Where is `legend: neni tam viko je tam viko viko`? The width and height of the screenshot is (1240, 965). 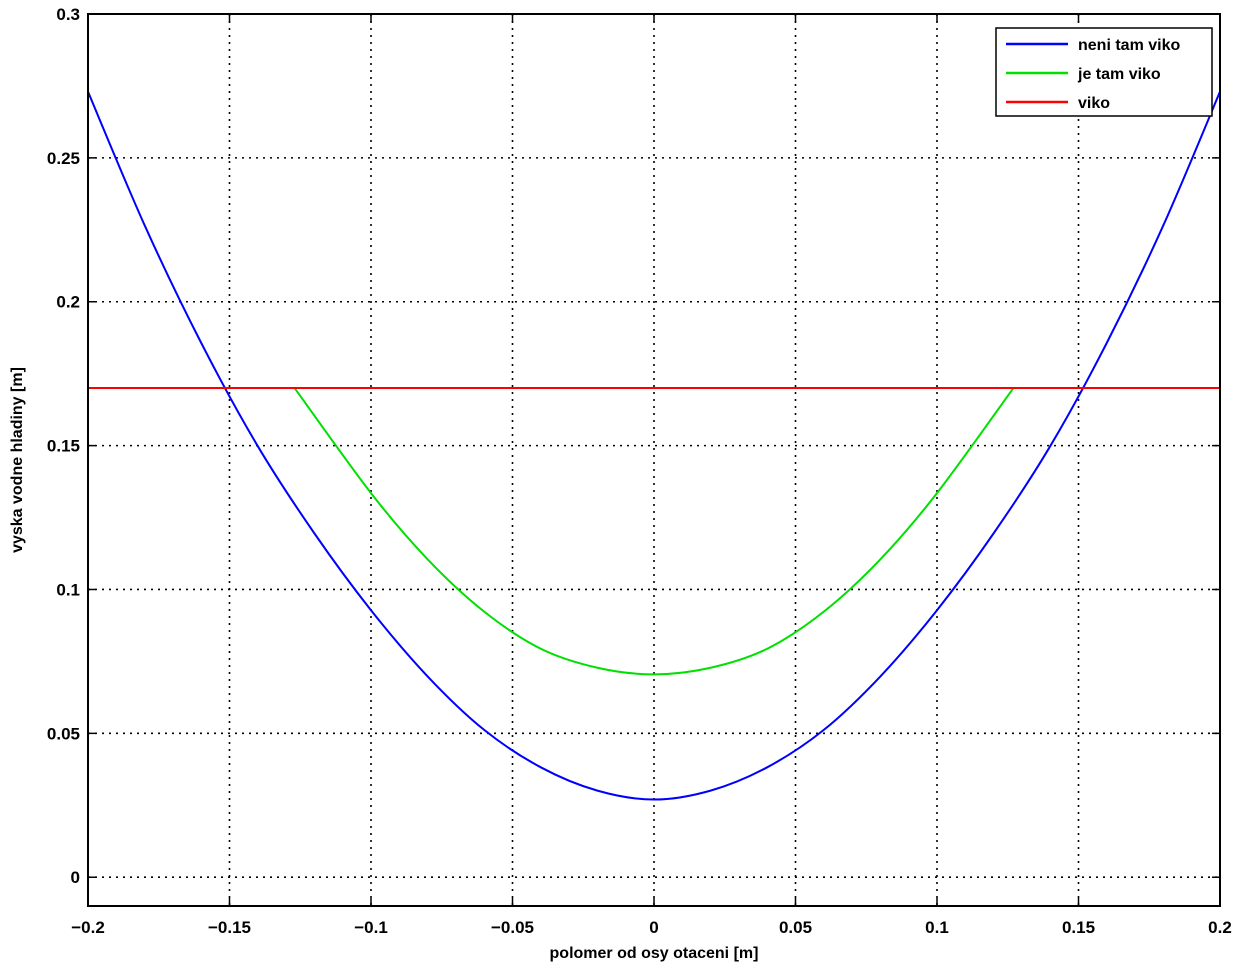
legend: neni tam viko je tam viko viko is located at coordinates (1104, 72).